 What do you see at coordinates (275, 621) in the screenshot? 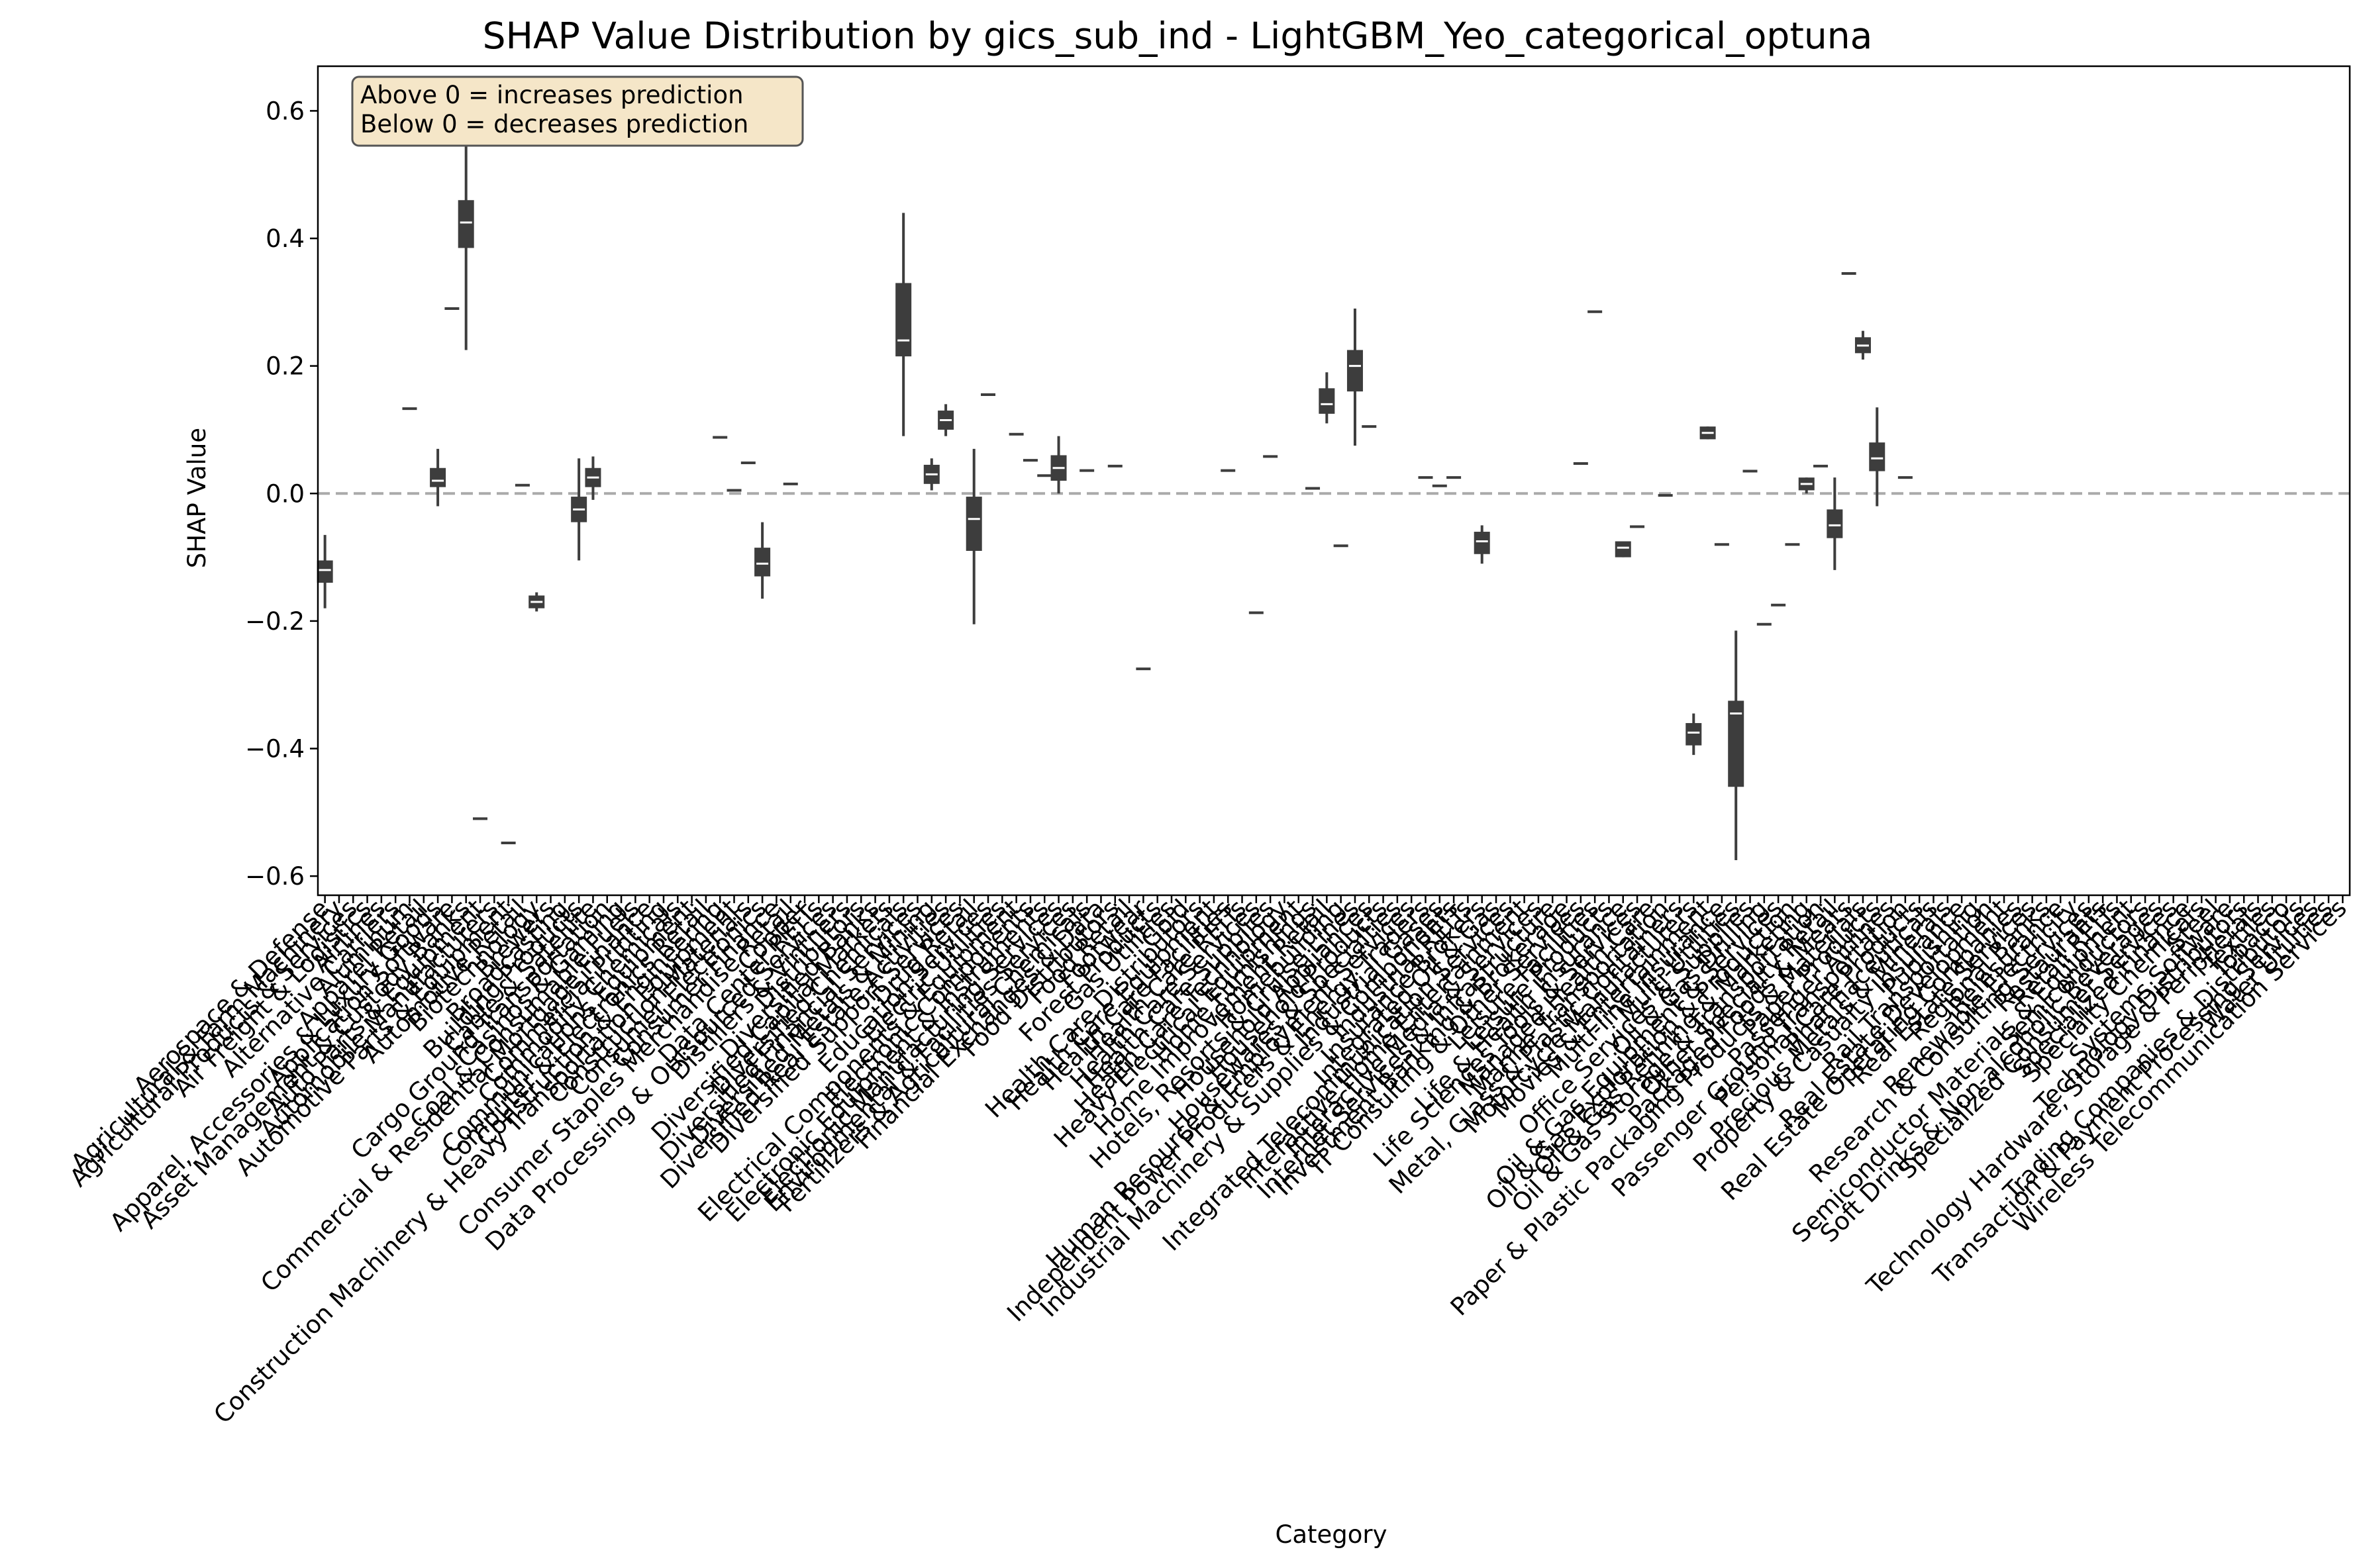
I see `y-tick-label: −0.2` at bounding box center [275, 621].